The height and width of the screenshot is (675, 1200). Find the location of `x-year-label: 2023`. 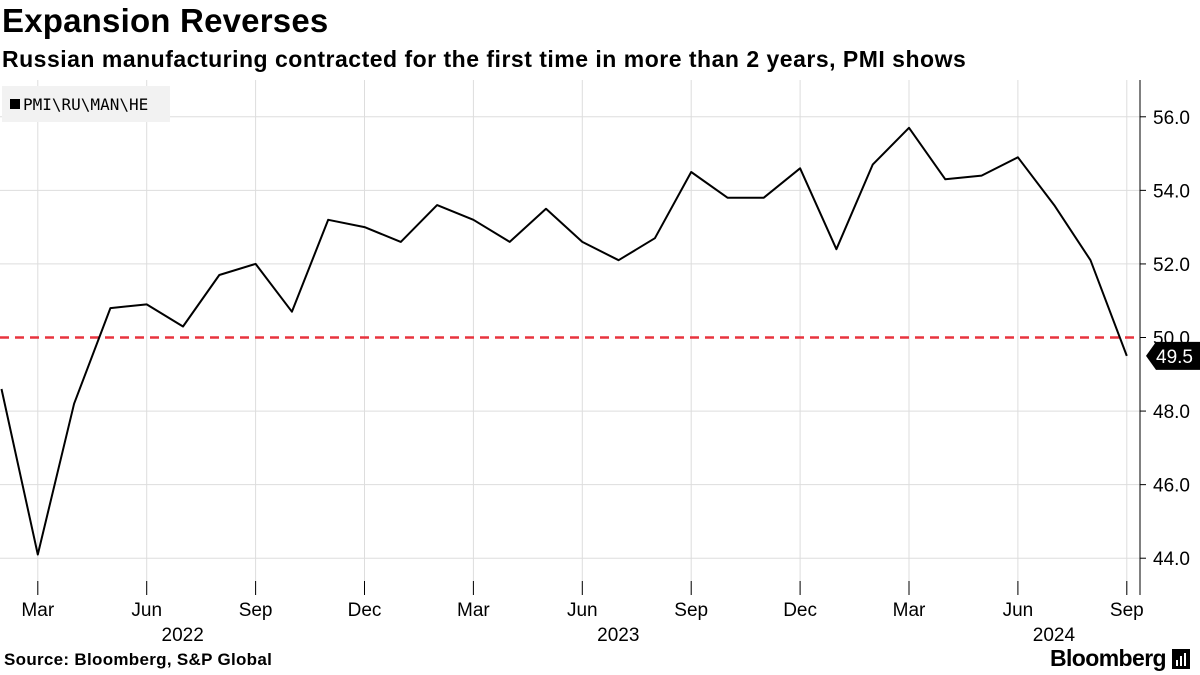

x-year-label: 2023 is located at coordinates (618, 635).